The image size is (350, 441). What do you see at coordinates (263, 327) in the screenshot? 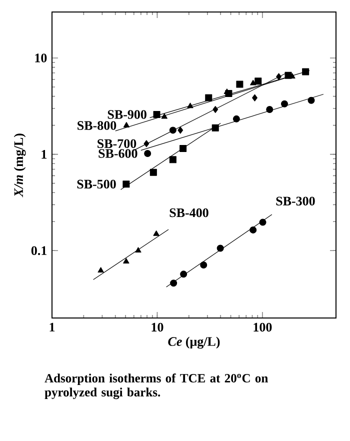
I see `x-tick-label: 100` at bounding box center [263, 327].